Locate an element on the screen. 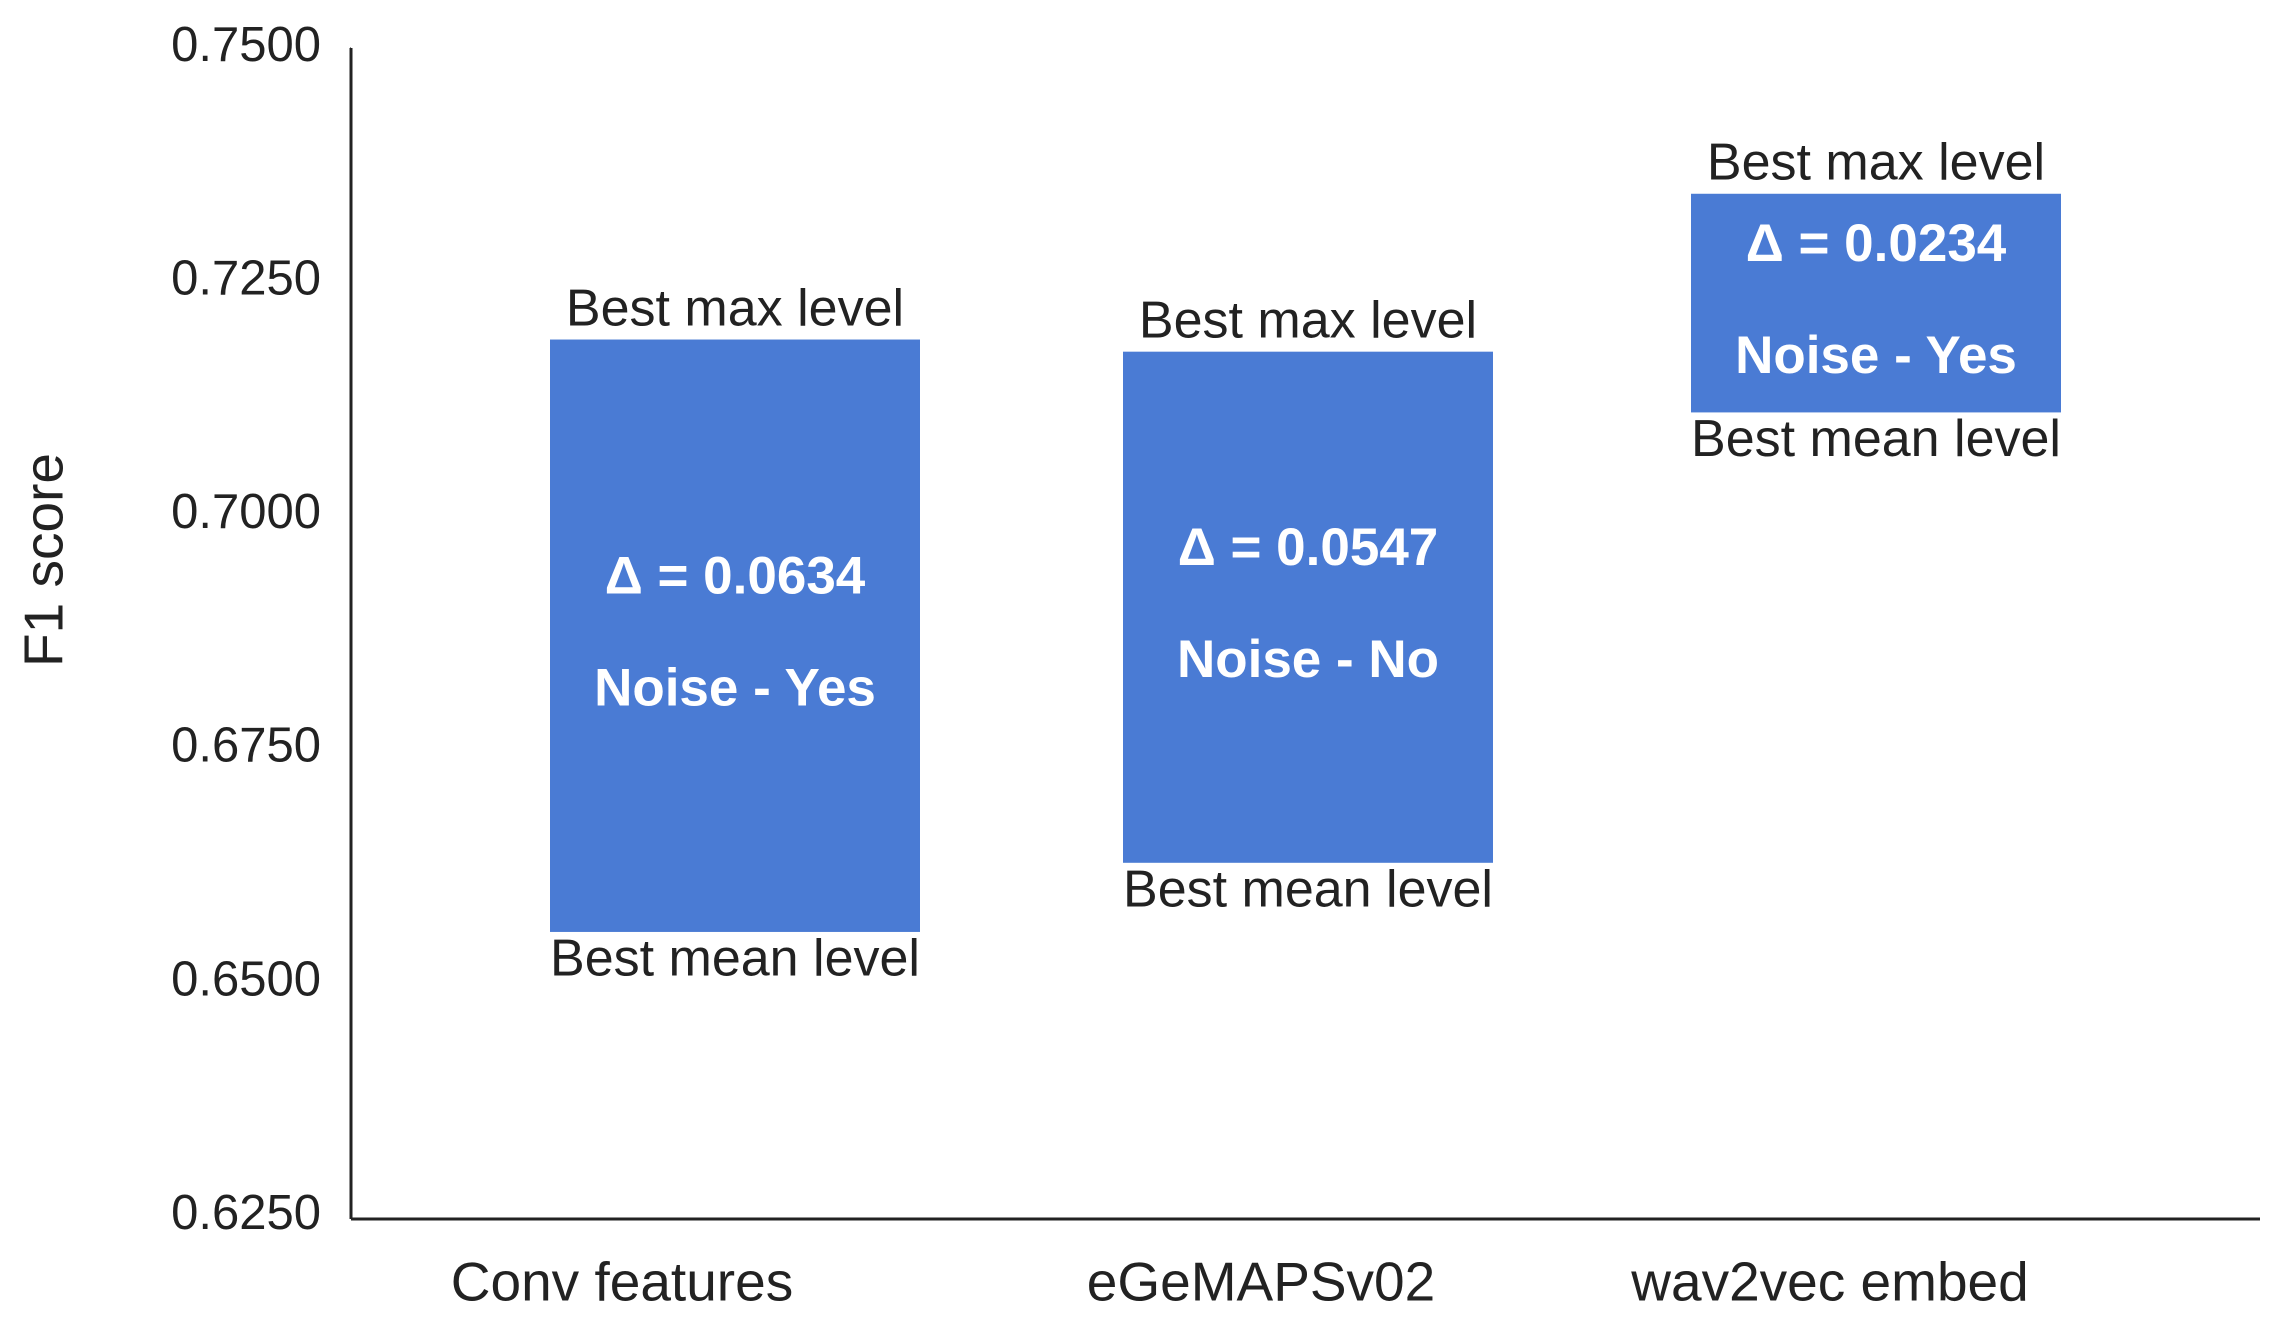  y-tick-label: 0.6250 is located at coordinates (246, 1213).